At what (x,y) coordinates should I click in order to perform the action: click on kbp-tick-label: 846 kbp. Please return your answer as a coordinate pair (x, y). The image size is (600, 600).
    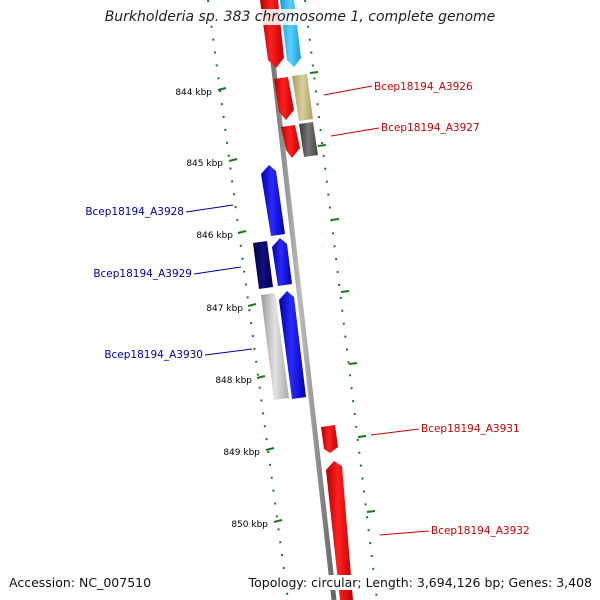
    Looking at the image, I should click on (214, 236).